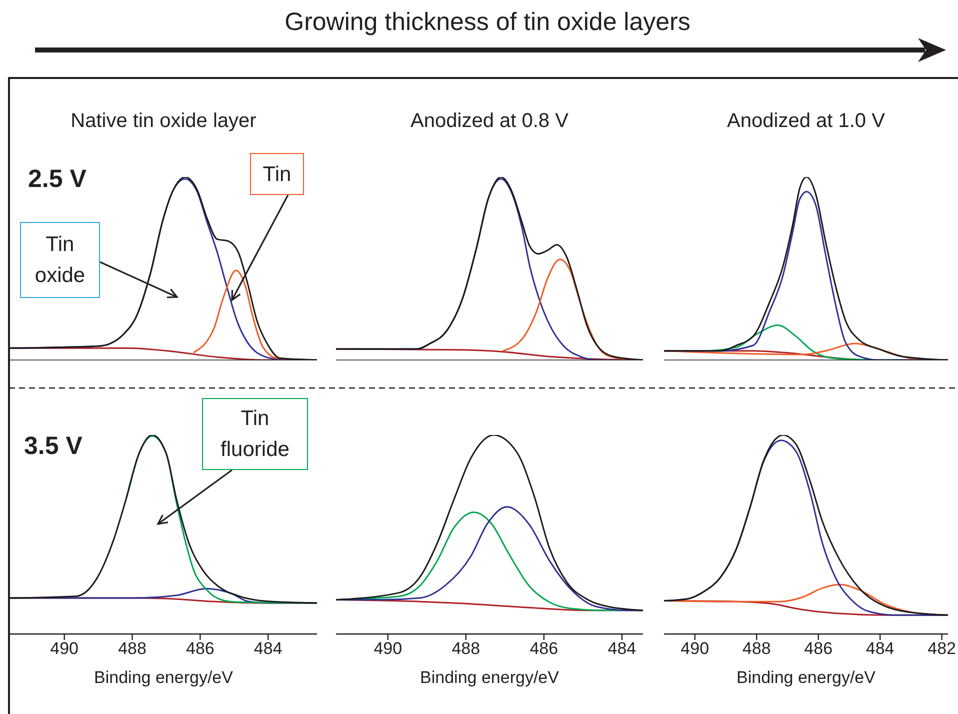 The image size is (958, 714). What do you see at coordinates (490, 121) in the screenshot?
I see `chart-title: Anodized at 0.8 V` at bounding box center [490, 121].